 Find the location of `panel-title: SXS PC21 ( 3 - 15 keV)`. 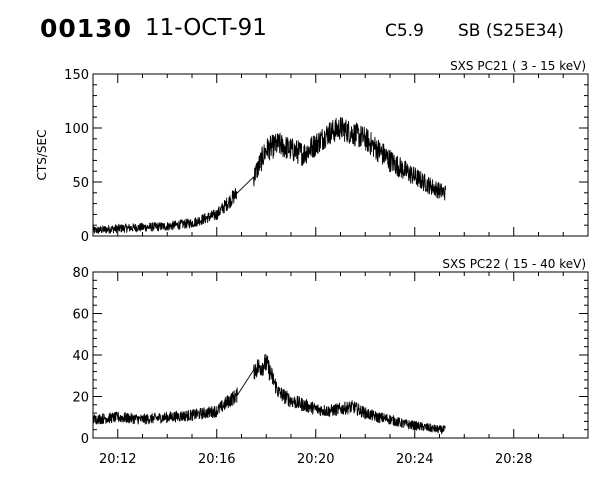

panel-title: SXS PC21 ( 3 - 15 keV) is located at coordinates (518, 66).